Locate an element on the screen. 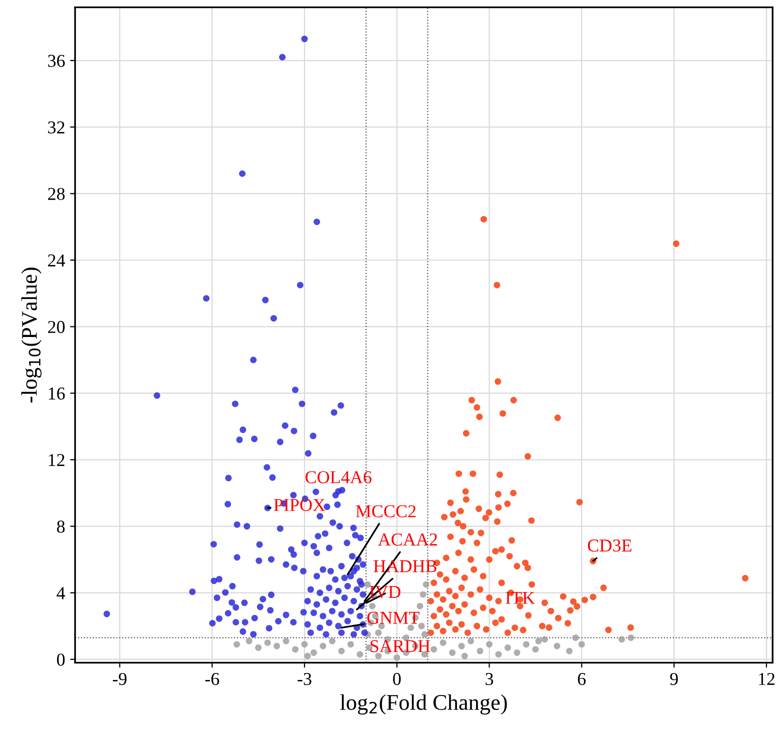 The height and width of the screenshot is (729, 782). y-tick-label: 0 is located at coordinates (61, 660).